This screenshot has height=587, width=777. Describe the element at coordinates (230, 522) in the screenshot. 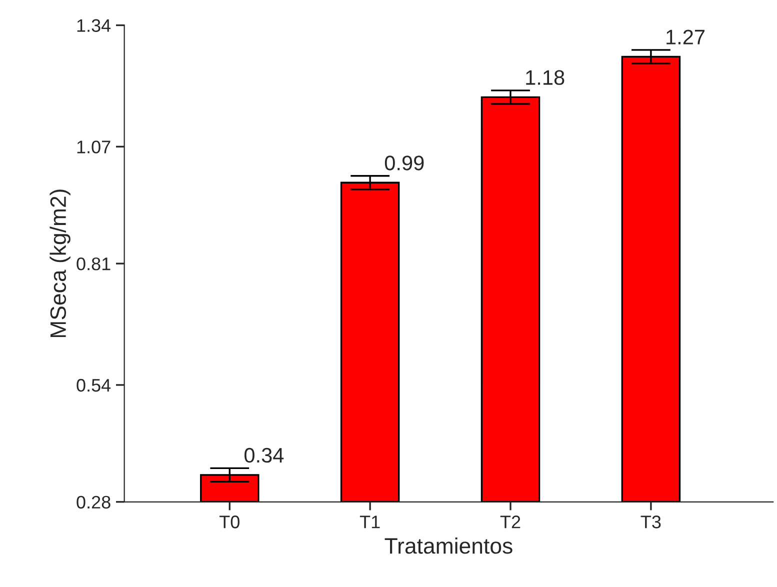

I see `x-tick-label: T0` at that location.